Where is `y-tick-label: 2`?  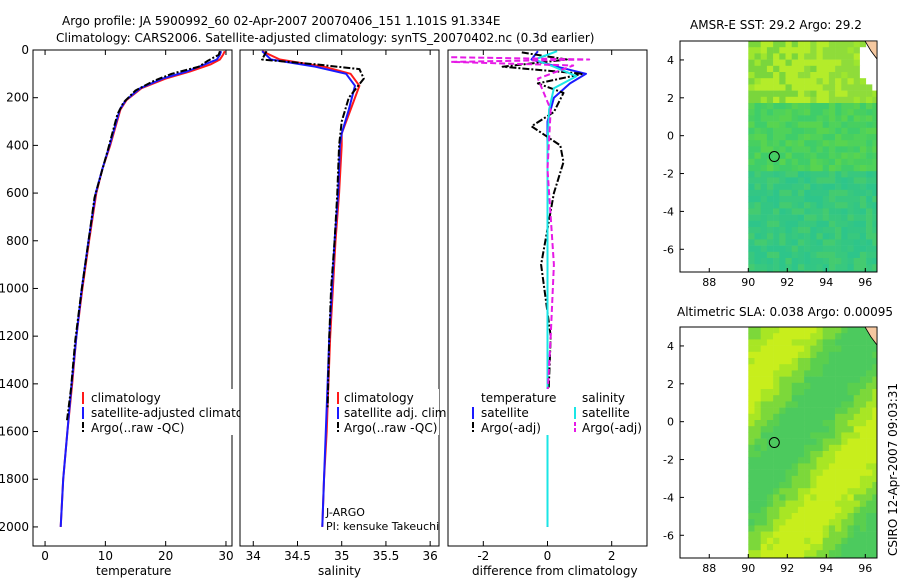 y-tick-label: 2 is located at coordinates (670, 384).